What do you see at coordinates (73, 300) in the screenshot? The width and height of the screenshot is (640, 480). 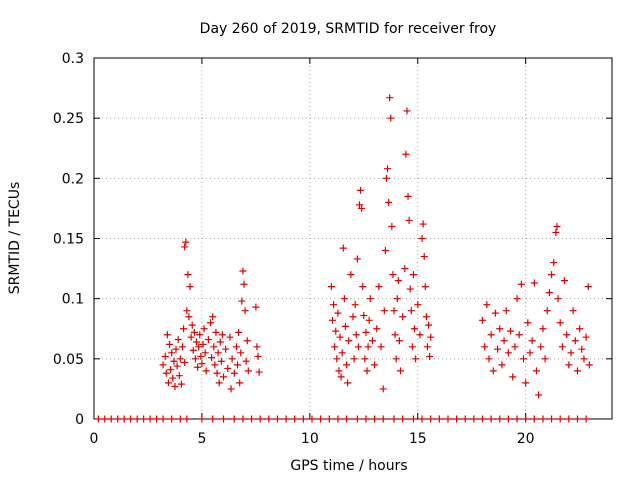 I see `y-tick-label: 0.1` at bounding box center [73, 300].